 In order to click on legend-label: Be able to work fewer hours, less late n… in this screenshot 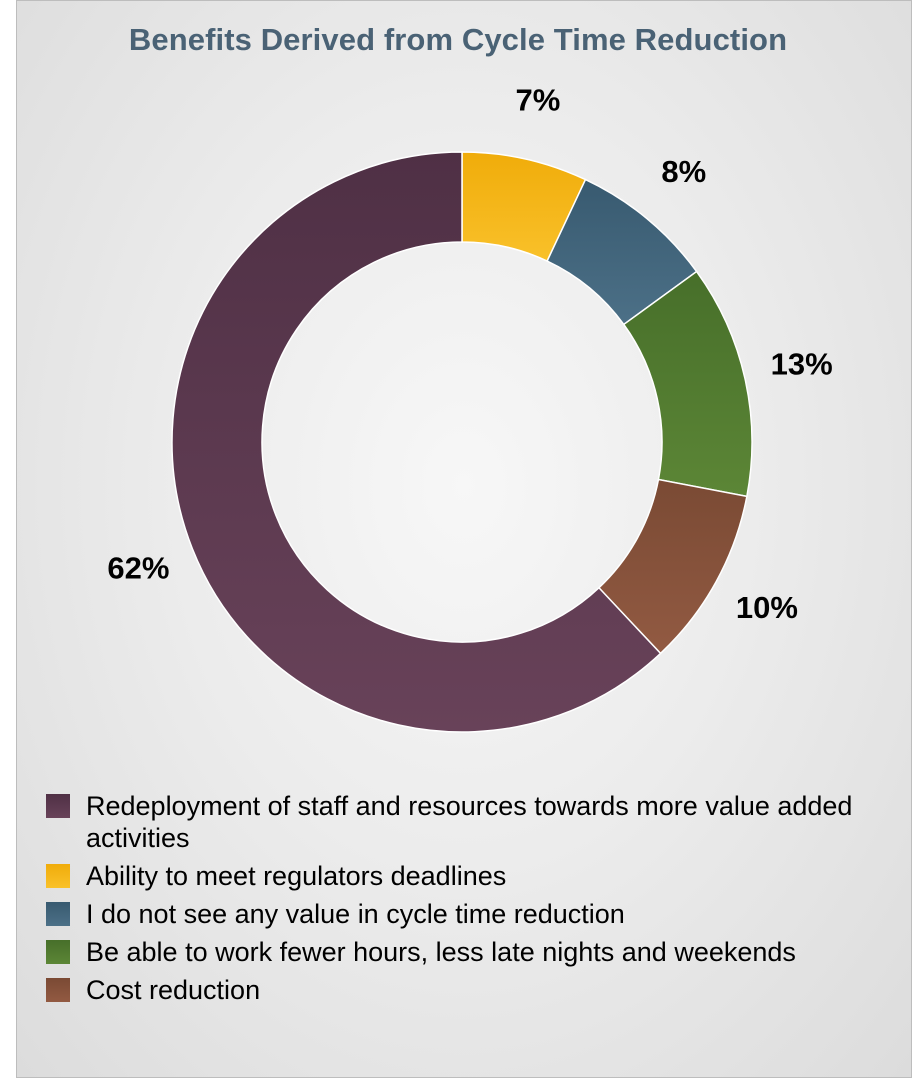, I will do `click(441, 952)`.